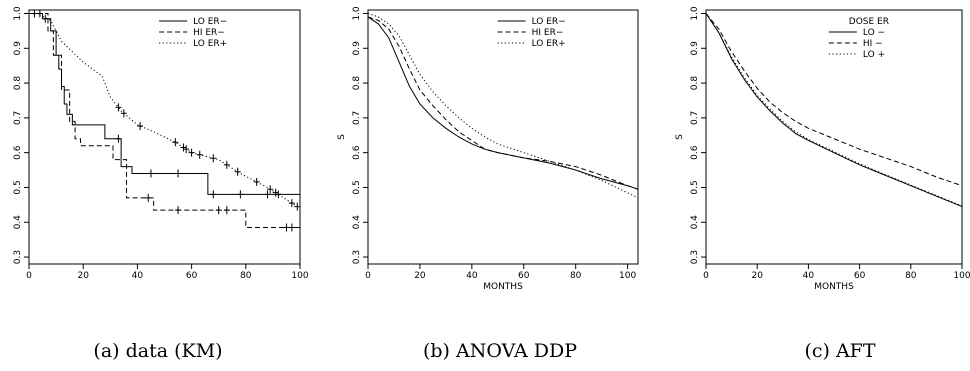 This screenshot has width=970, height=371. Describe the element at coordinates (869, 22) in the screenshot. I see `legend-title: DOSE ER` at that location.